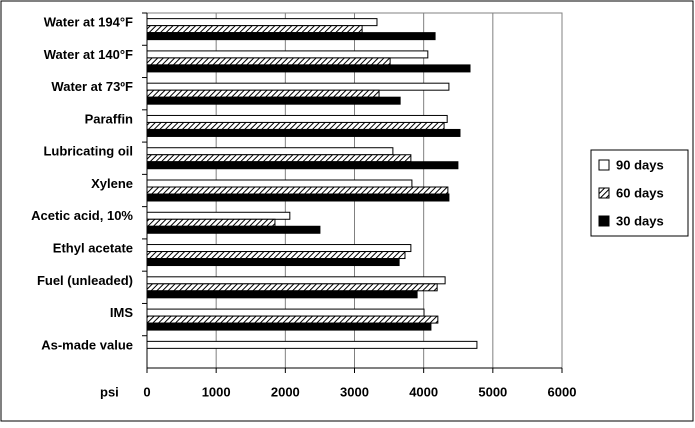  I want to click on x-axis-label: psi, so click(109, 391).